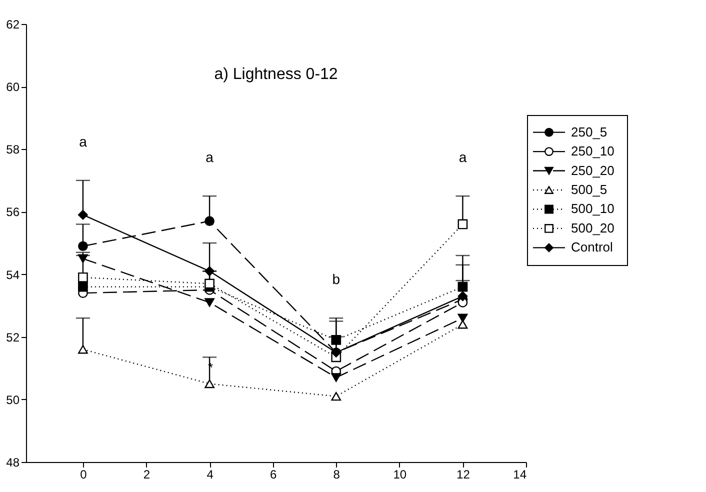 This screenshot has height=492, width=706. What do you see at coordinates (13, 212) in the screenshot?
I see `y-tick-label: 56` at bounding box center [13, 212].